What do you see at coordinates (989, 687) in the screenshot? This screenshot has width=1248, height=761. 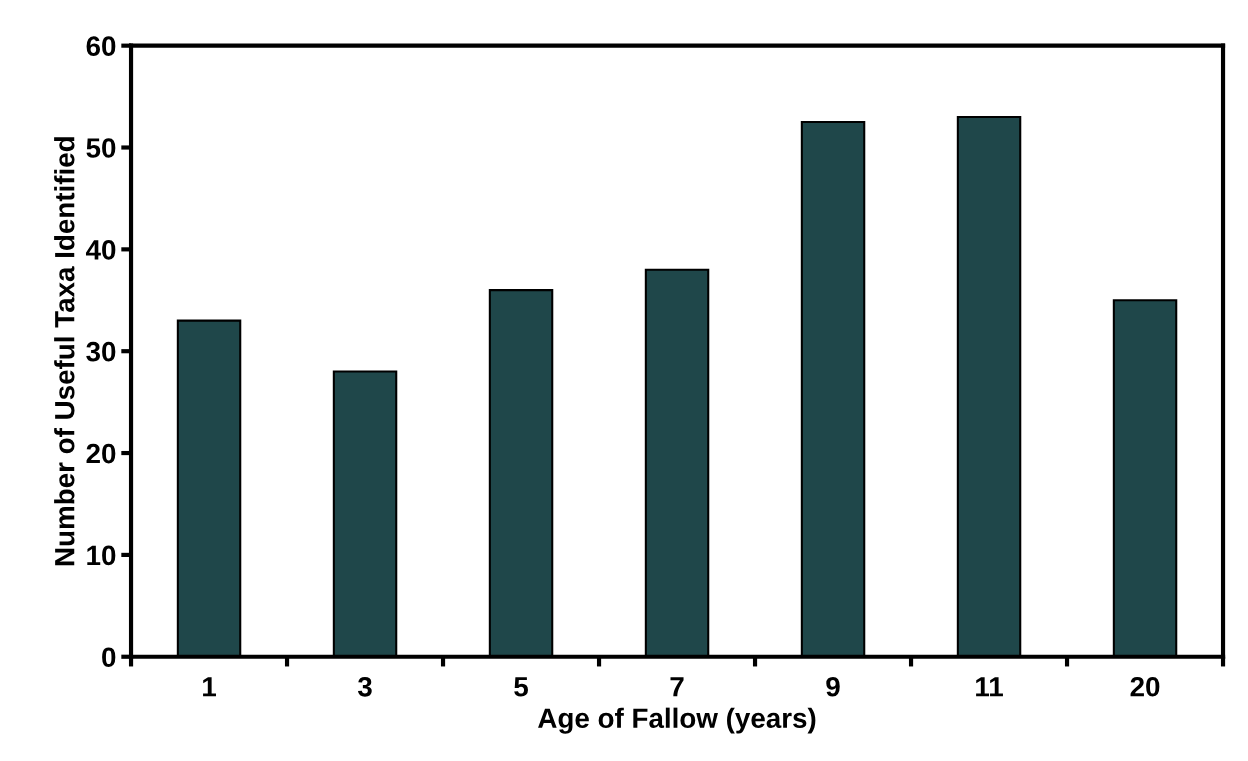 I see `x-tick-label: 11` at bounding box center [989, 687].